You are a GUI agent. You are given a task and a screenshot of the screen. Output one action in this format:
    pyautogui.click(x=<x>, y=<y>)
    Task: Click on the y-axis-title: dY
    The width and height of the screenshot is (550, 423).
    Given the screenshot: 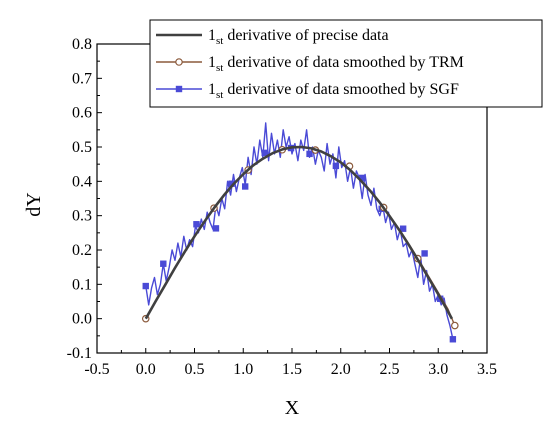 What is the action you would take?
    pyautogui.click(x=34, y=204)
    